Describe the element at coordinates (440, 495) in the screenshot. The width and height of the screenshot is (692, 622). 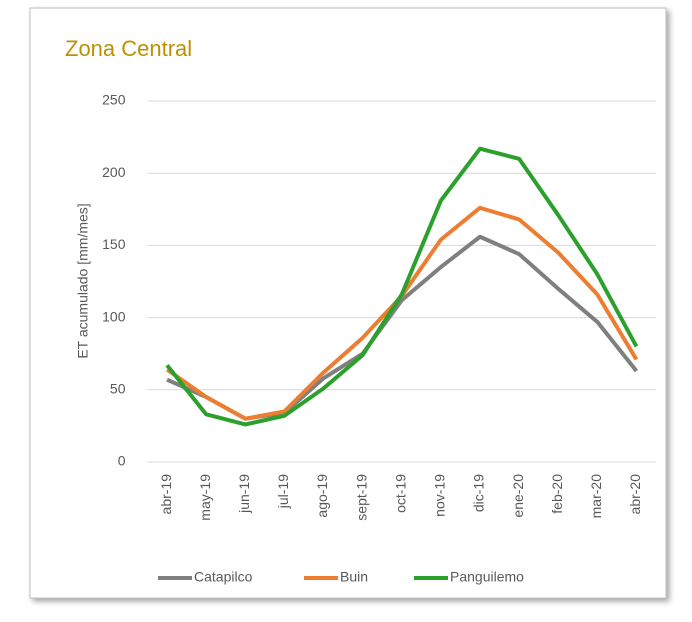
I see `x-tick-label: nov-19` at that location.